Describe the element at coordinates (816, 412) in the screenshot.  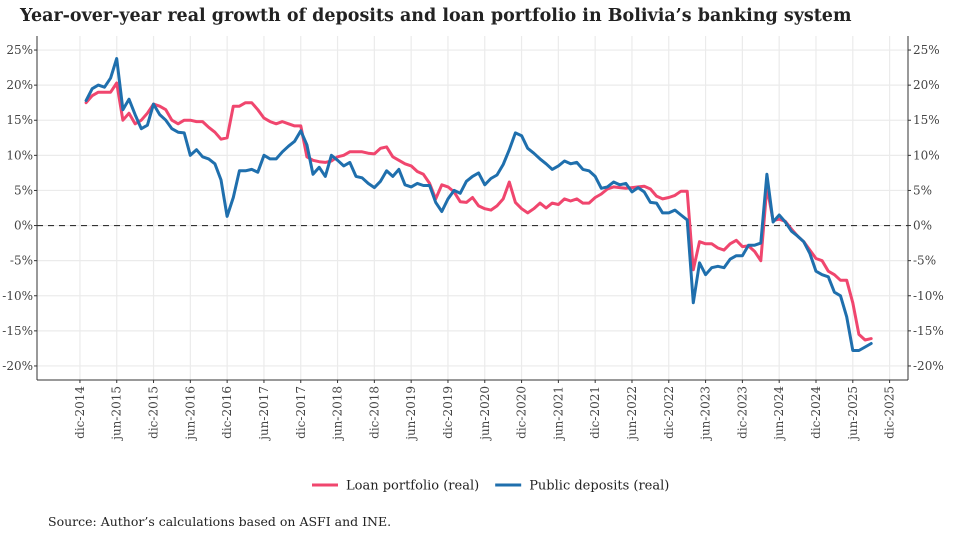
I see `x-tick-label: dic-2024` at that location.